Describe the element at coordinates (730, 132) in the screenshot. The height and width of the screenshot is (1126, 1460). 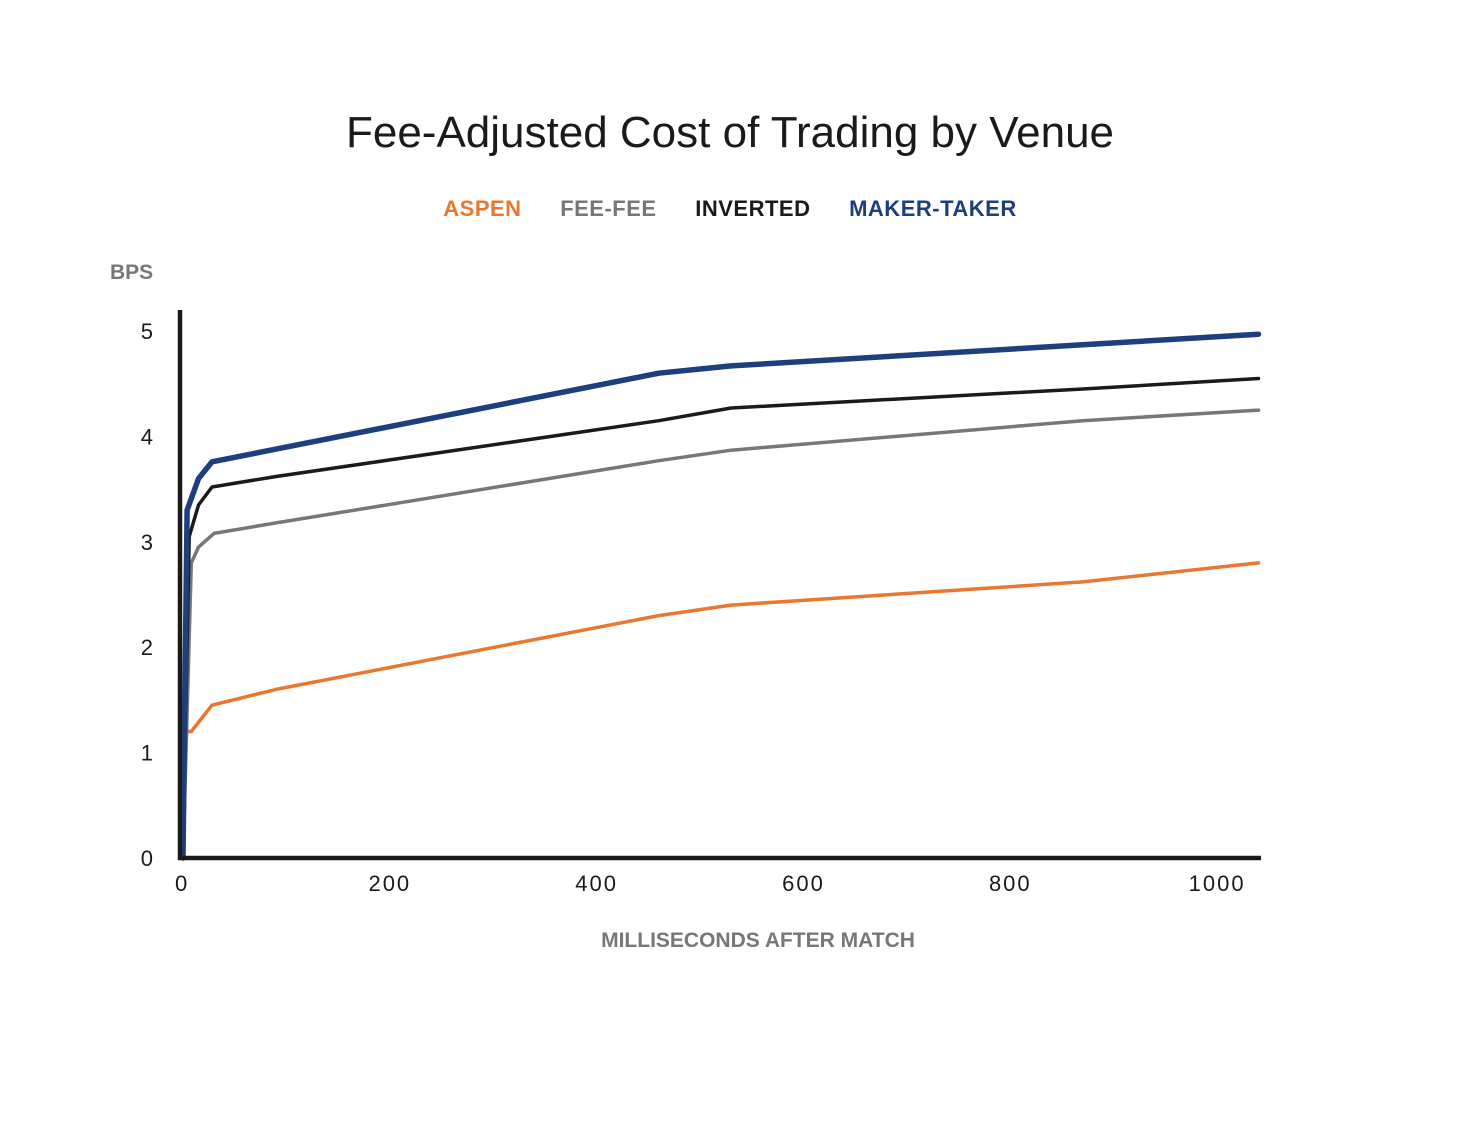
I see `chart-title: Fee-Adjusted Cost of Trading by Venue` at that location.